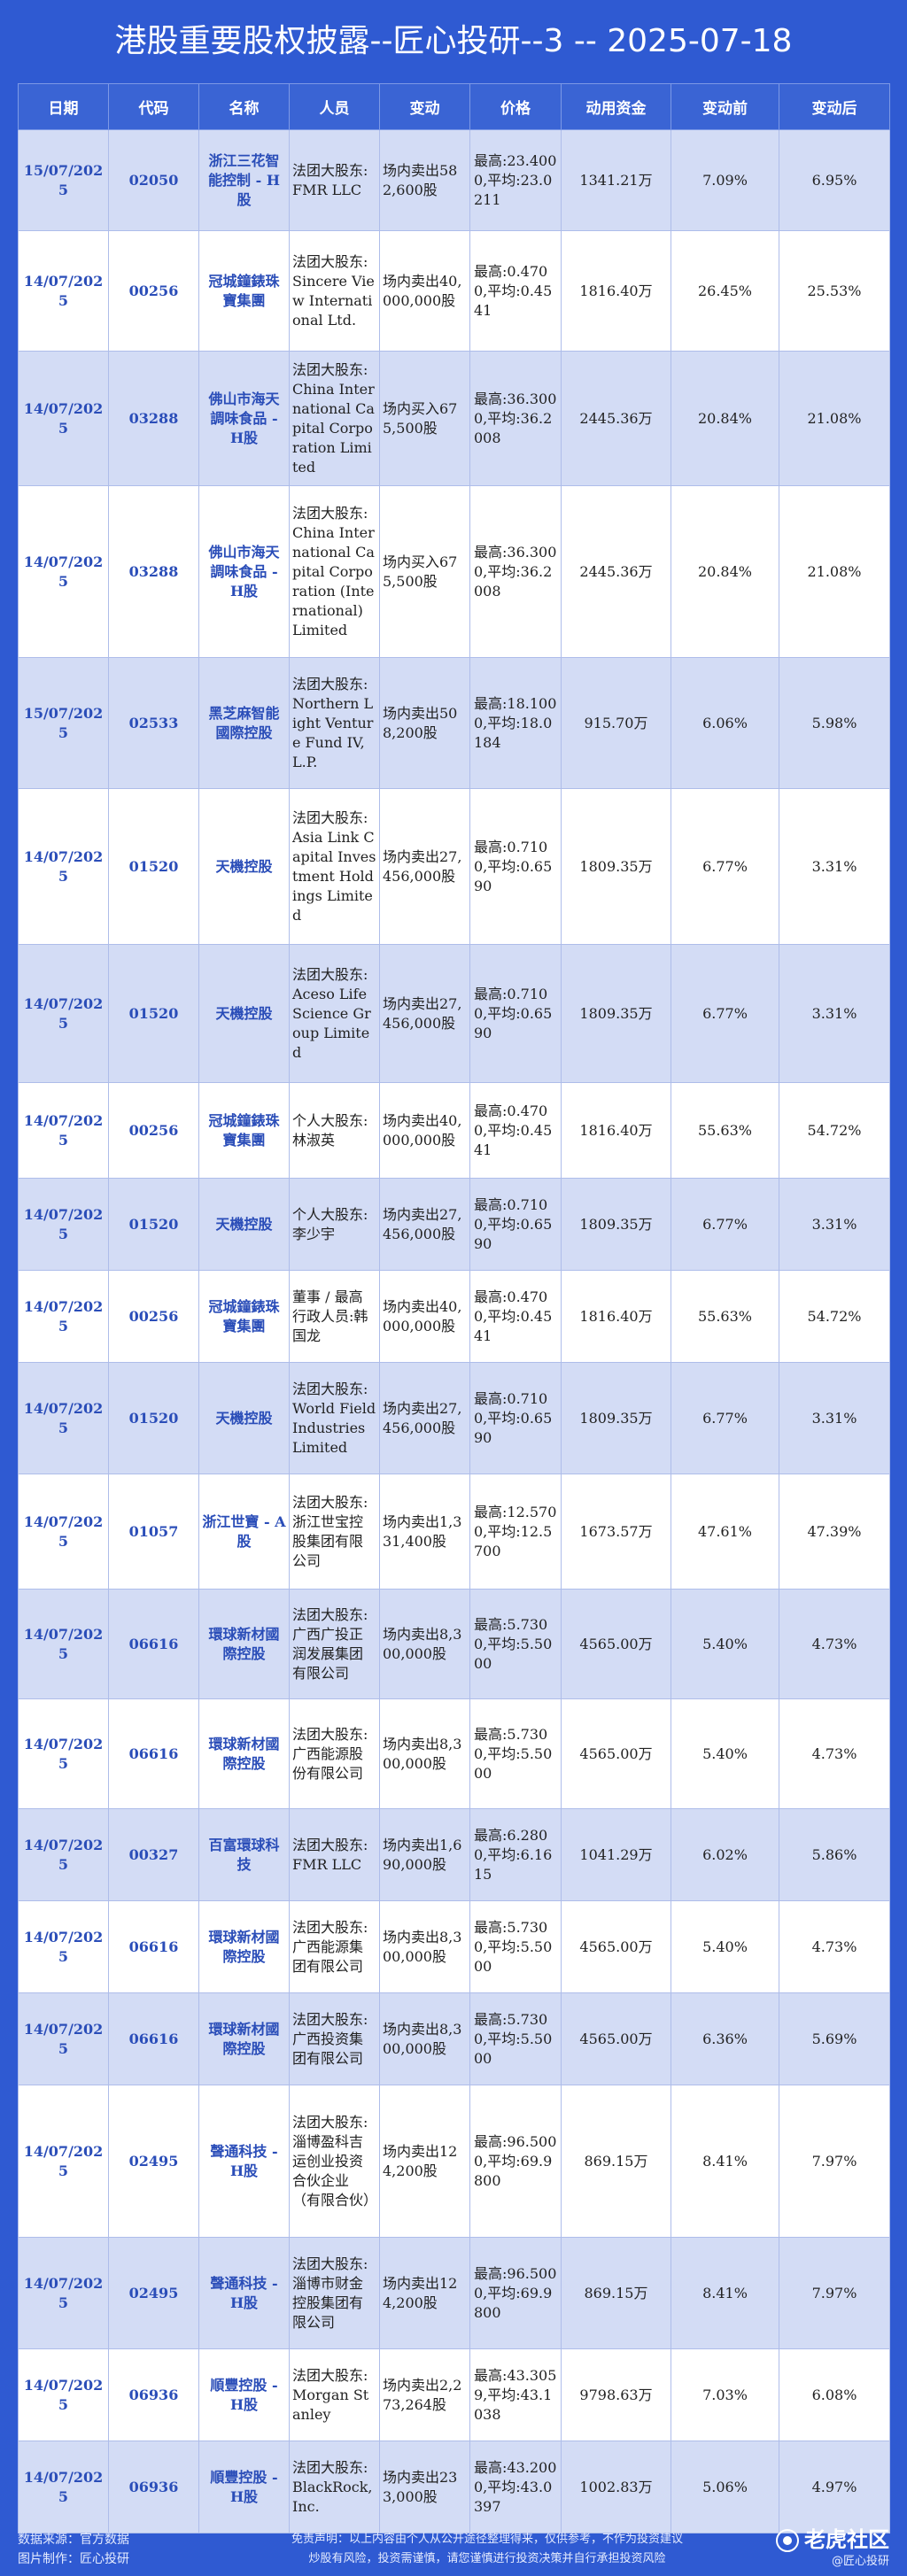  What do you see at coordinates (424, 1946) in the screenshot?
I see `cell-change: 场内卖出8,300,000股` at bounding box center [424, 1946].